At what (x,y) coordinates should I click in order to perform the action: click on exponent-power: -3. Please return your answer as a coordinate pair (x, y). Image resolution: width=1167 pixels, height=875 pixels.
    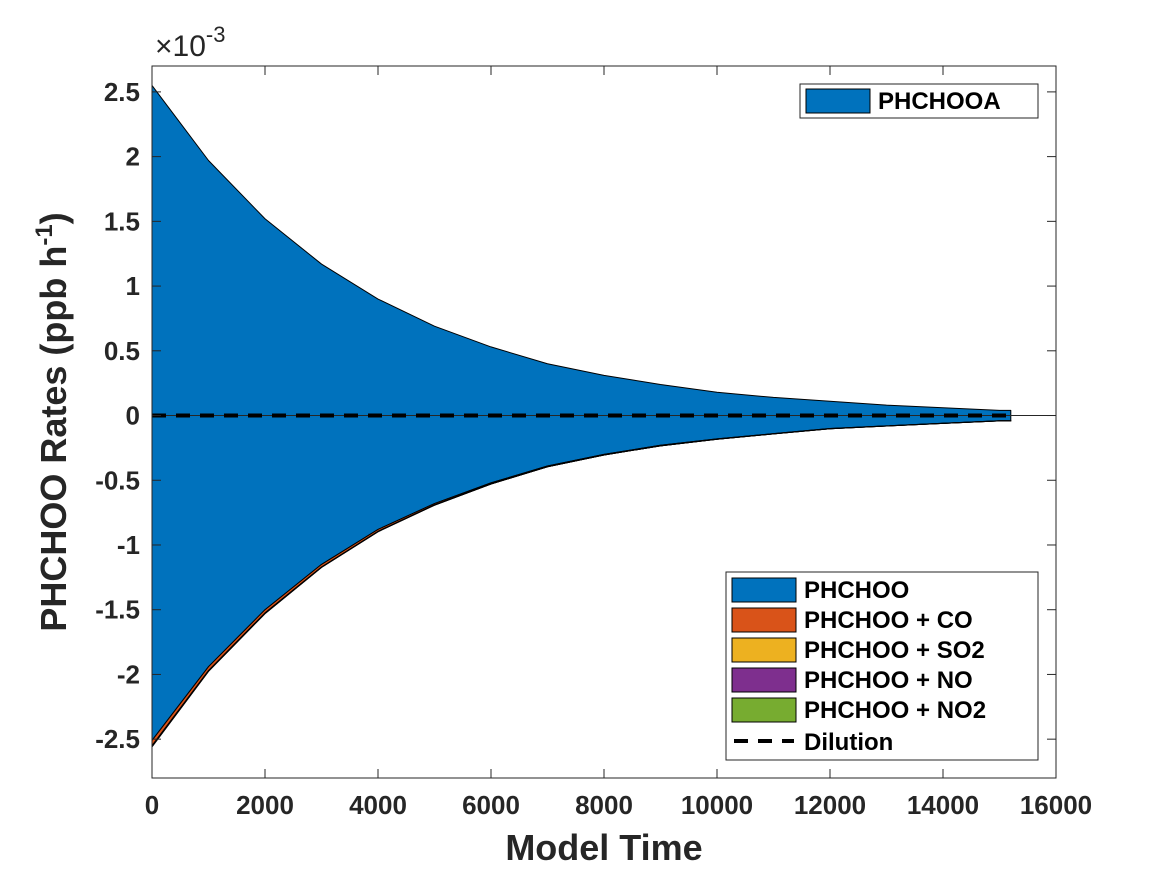
    Looking at the image, I should click on (216, 34).